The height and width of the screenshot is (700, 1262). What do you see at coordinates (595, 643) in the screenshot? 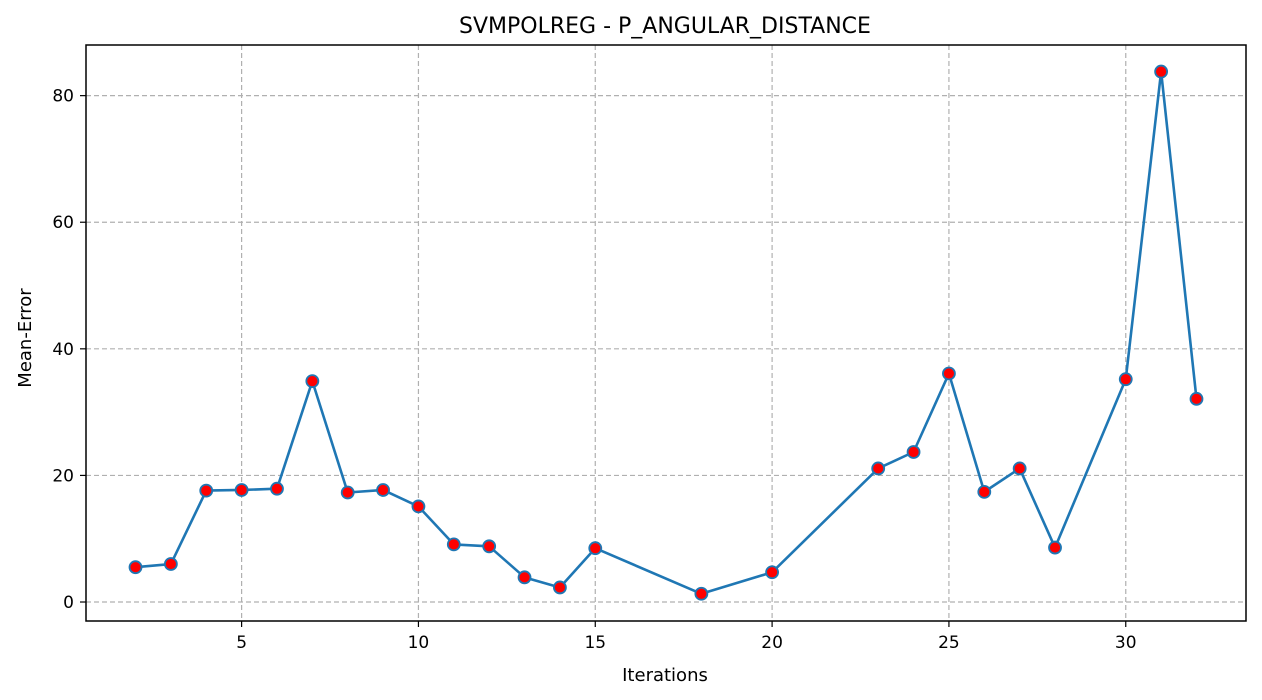
I see `x-tick-label: 15` at bounding box center [595, 643].